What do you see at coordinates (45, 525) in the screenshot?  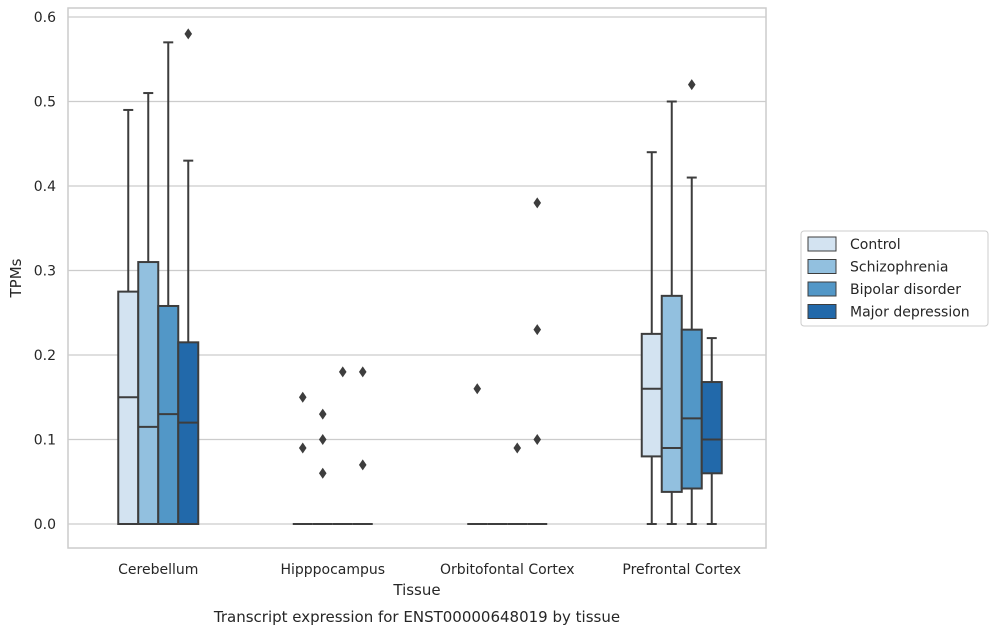 I see `y-tick-label: 0.0` at bounding box center [45, 525].